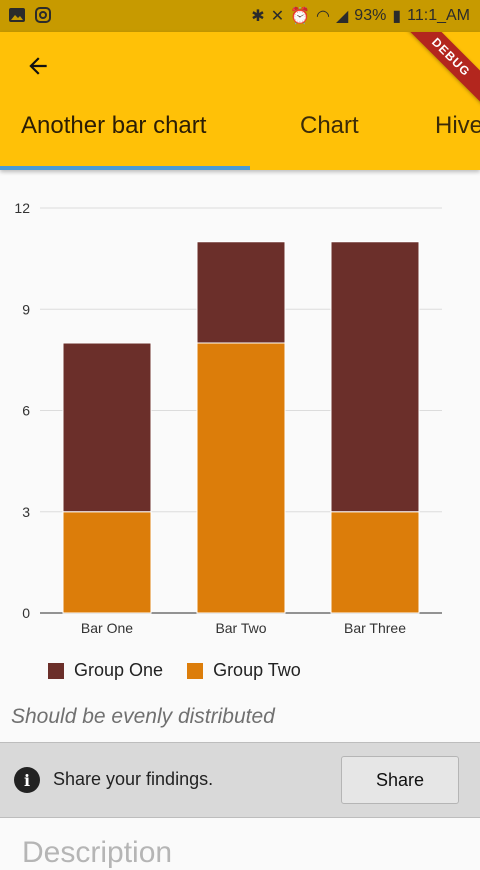 This screenshot has width=480, height=870. I want to click on battery-percent: 93%, so click(370, 15).